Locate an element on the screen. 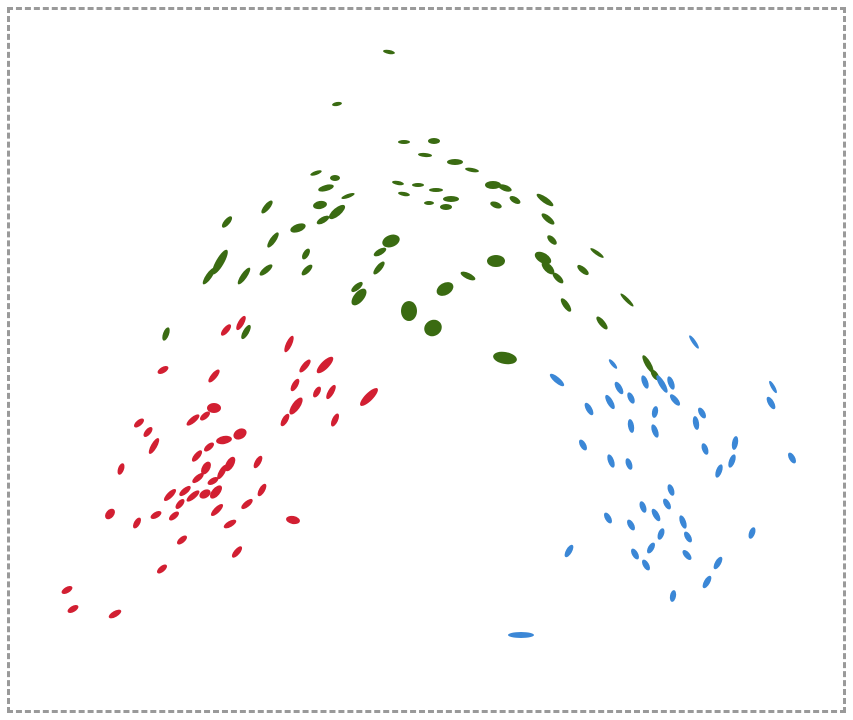 This screenshot has width=853, height=720. blue-cluster is located at coordinates (652, 486).